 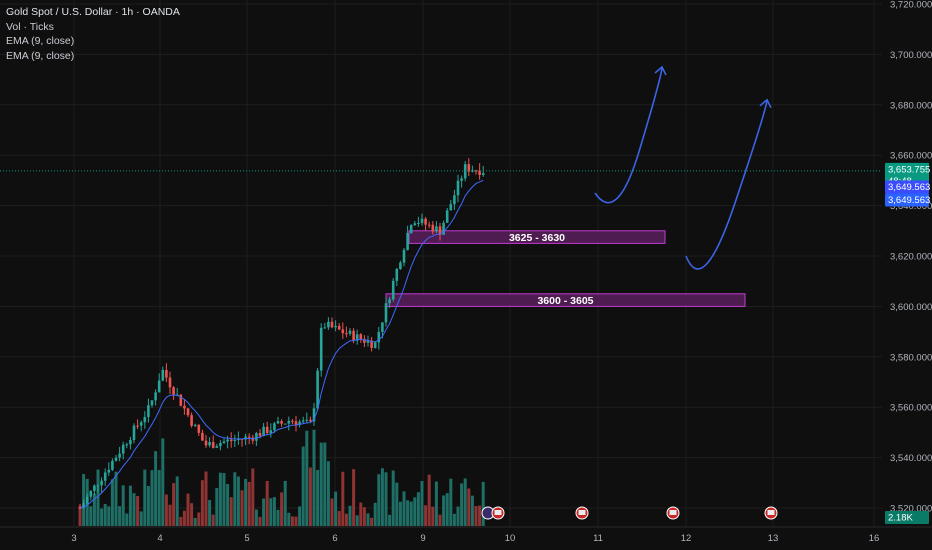 I want to click on price-tick-label: 3,520.000, so click(x=911, y=509).